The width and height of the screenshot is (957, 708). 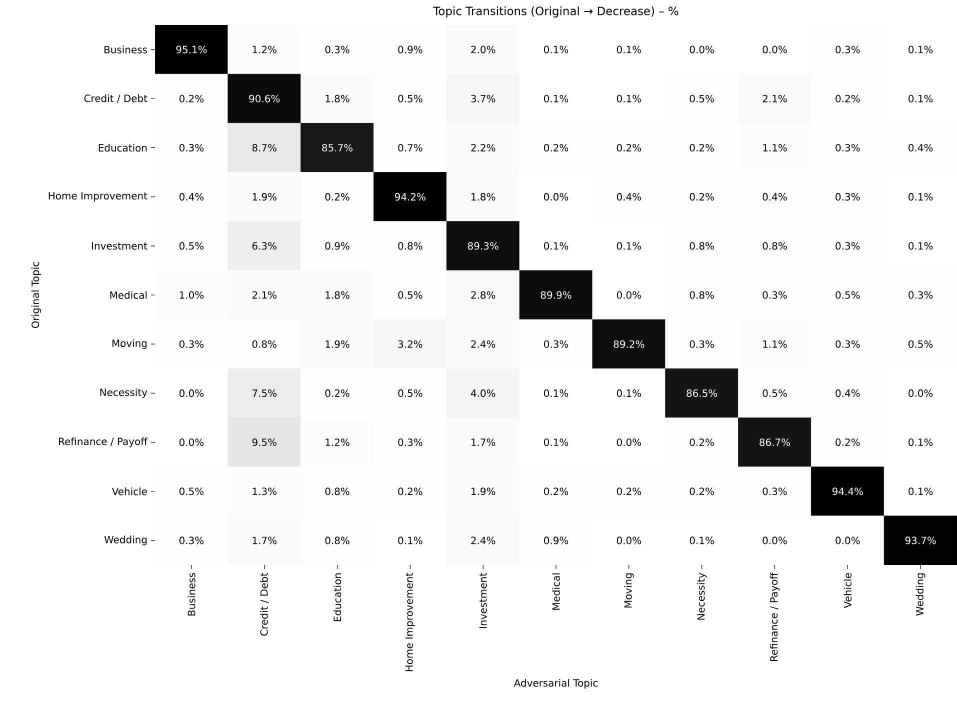 What do you see at coordinates (125, 541) in the screenshot?
I see `y-tick-label: Wedding` at bounding box center [125, 541].